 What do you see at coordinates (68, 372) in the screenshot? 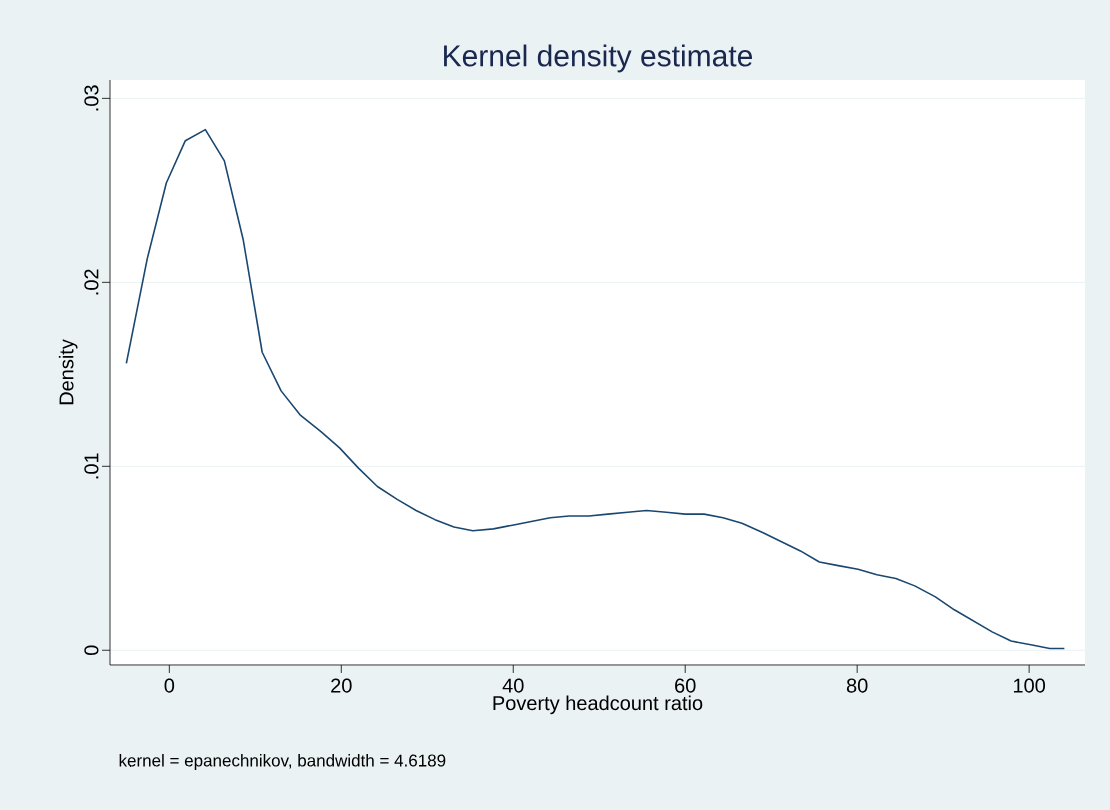
I see `y-axis-title: Density` at bounding box center [68, 372].